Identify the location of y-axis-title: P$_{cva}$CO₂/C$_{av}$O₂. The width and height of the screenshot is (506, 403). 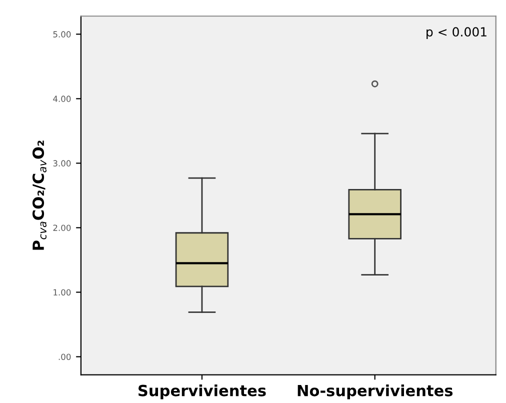
(39, 195).